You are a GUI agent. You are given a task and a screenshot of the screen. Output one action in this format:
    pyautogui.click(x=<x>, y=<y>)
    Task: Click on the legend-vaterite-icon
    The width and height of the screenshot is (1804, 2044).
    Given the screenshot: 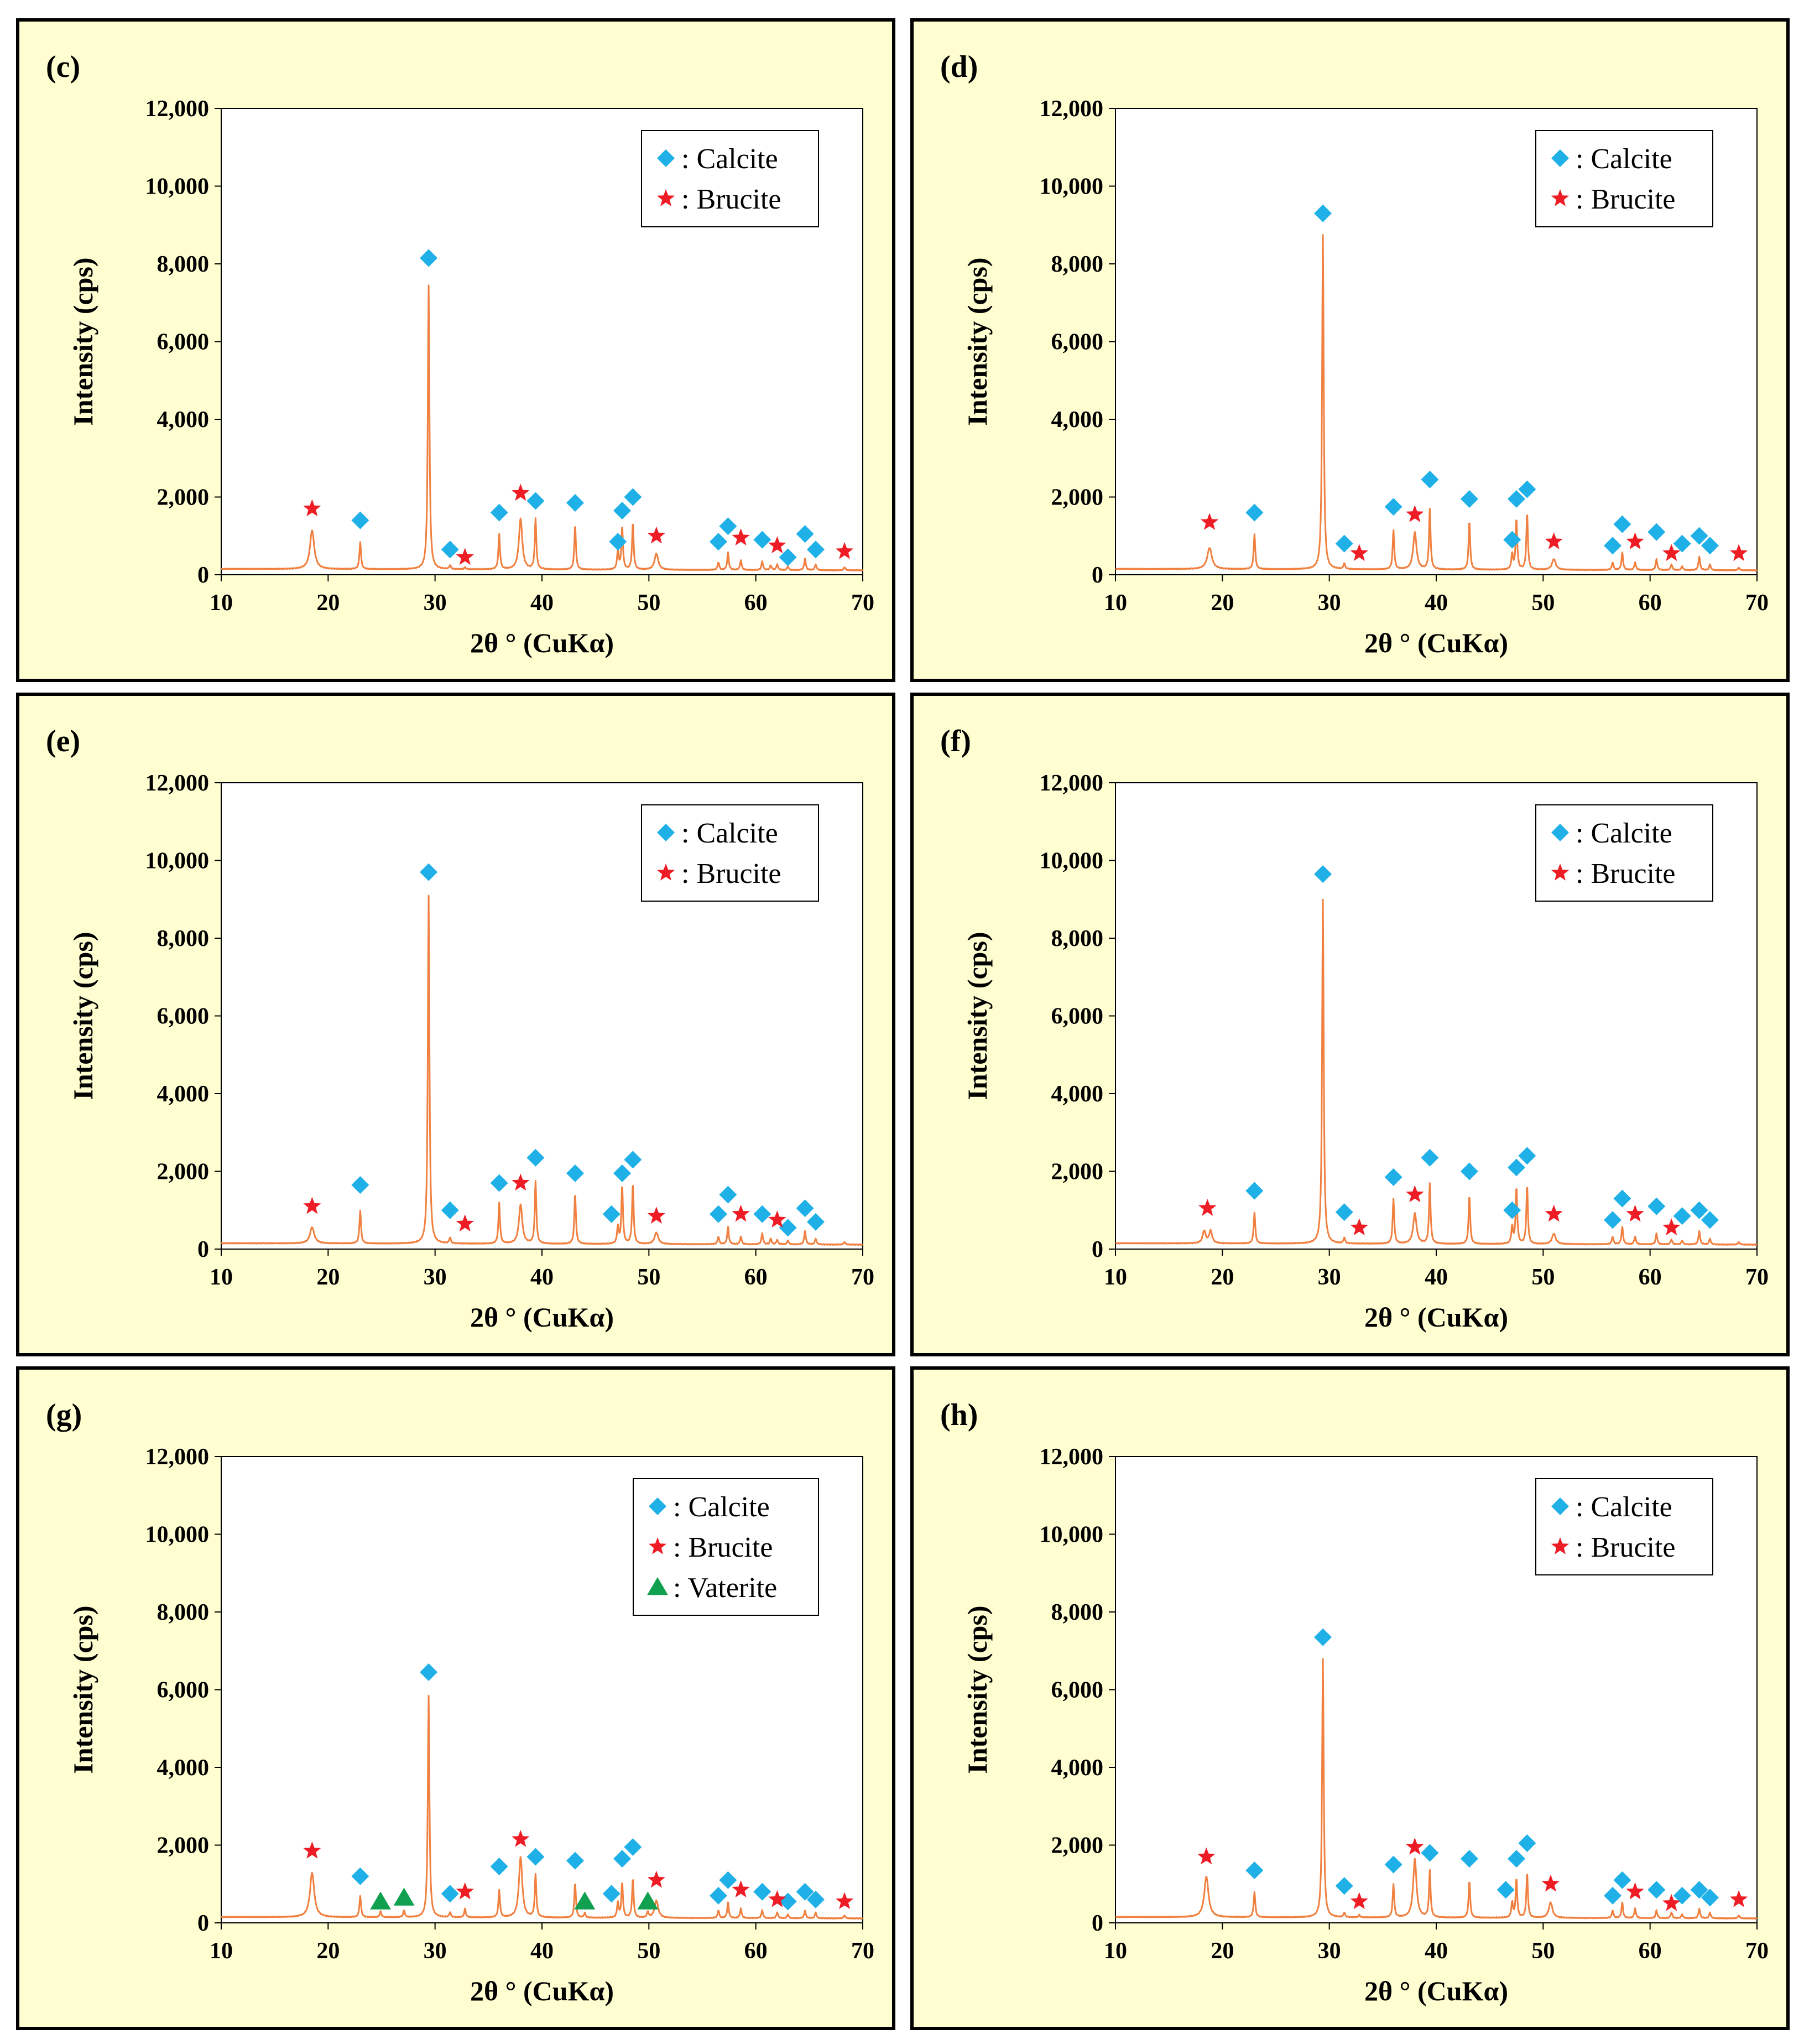 What is the action you would take?
    pyautogui.click(x=657, y=1586)
    